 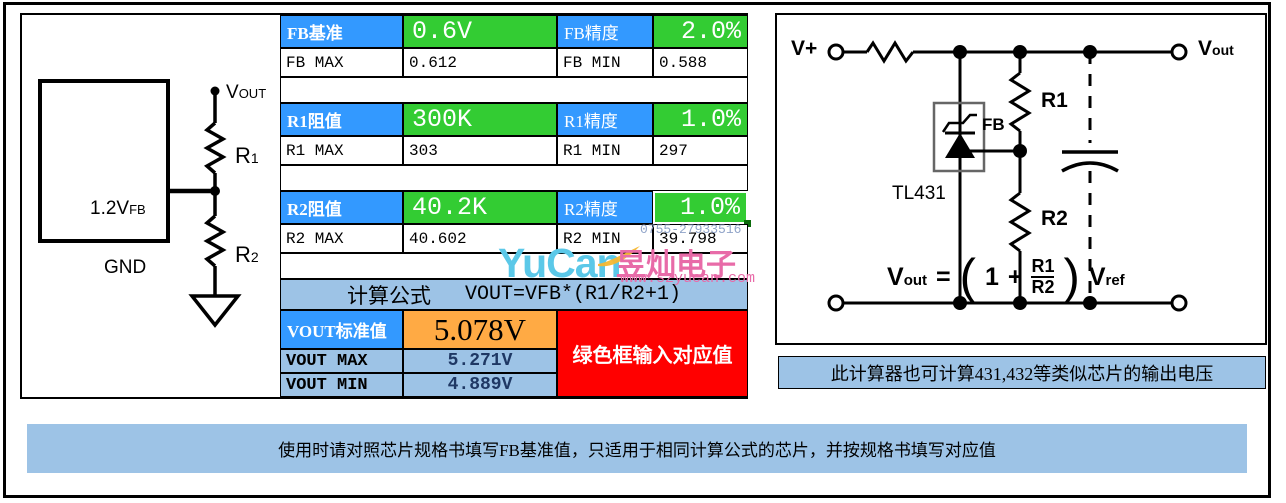 I want to click on vout-terminal-label: Vout, so click(x=1216, y=49).